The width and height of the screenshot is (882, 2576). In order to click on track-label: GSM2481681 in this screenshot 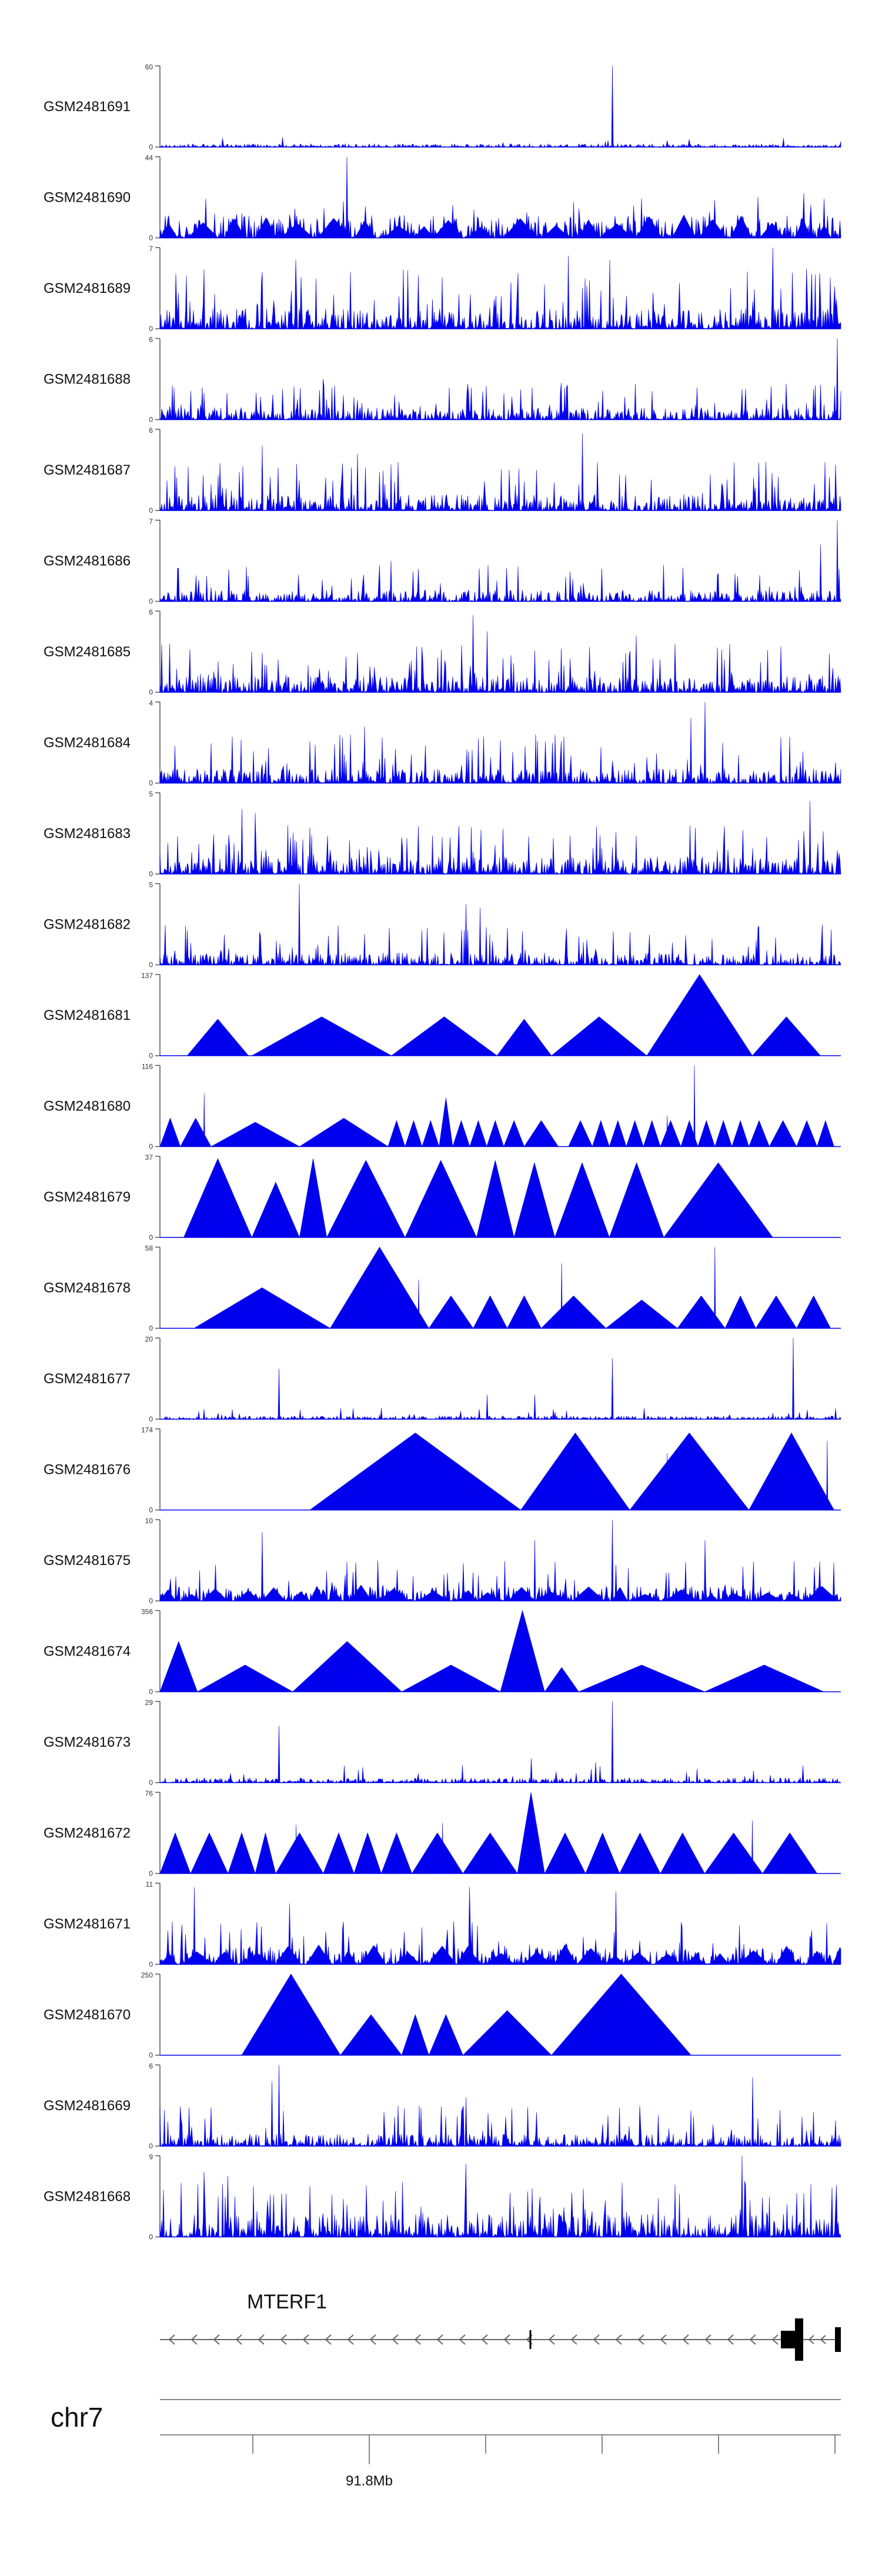, I will do `click(87, 1015)`.